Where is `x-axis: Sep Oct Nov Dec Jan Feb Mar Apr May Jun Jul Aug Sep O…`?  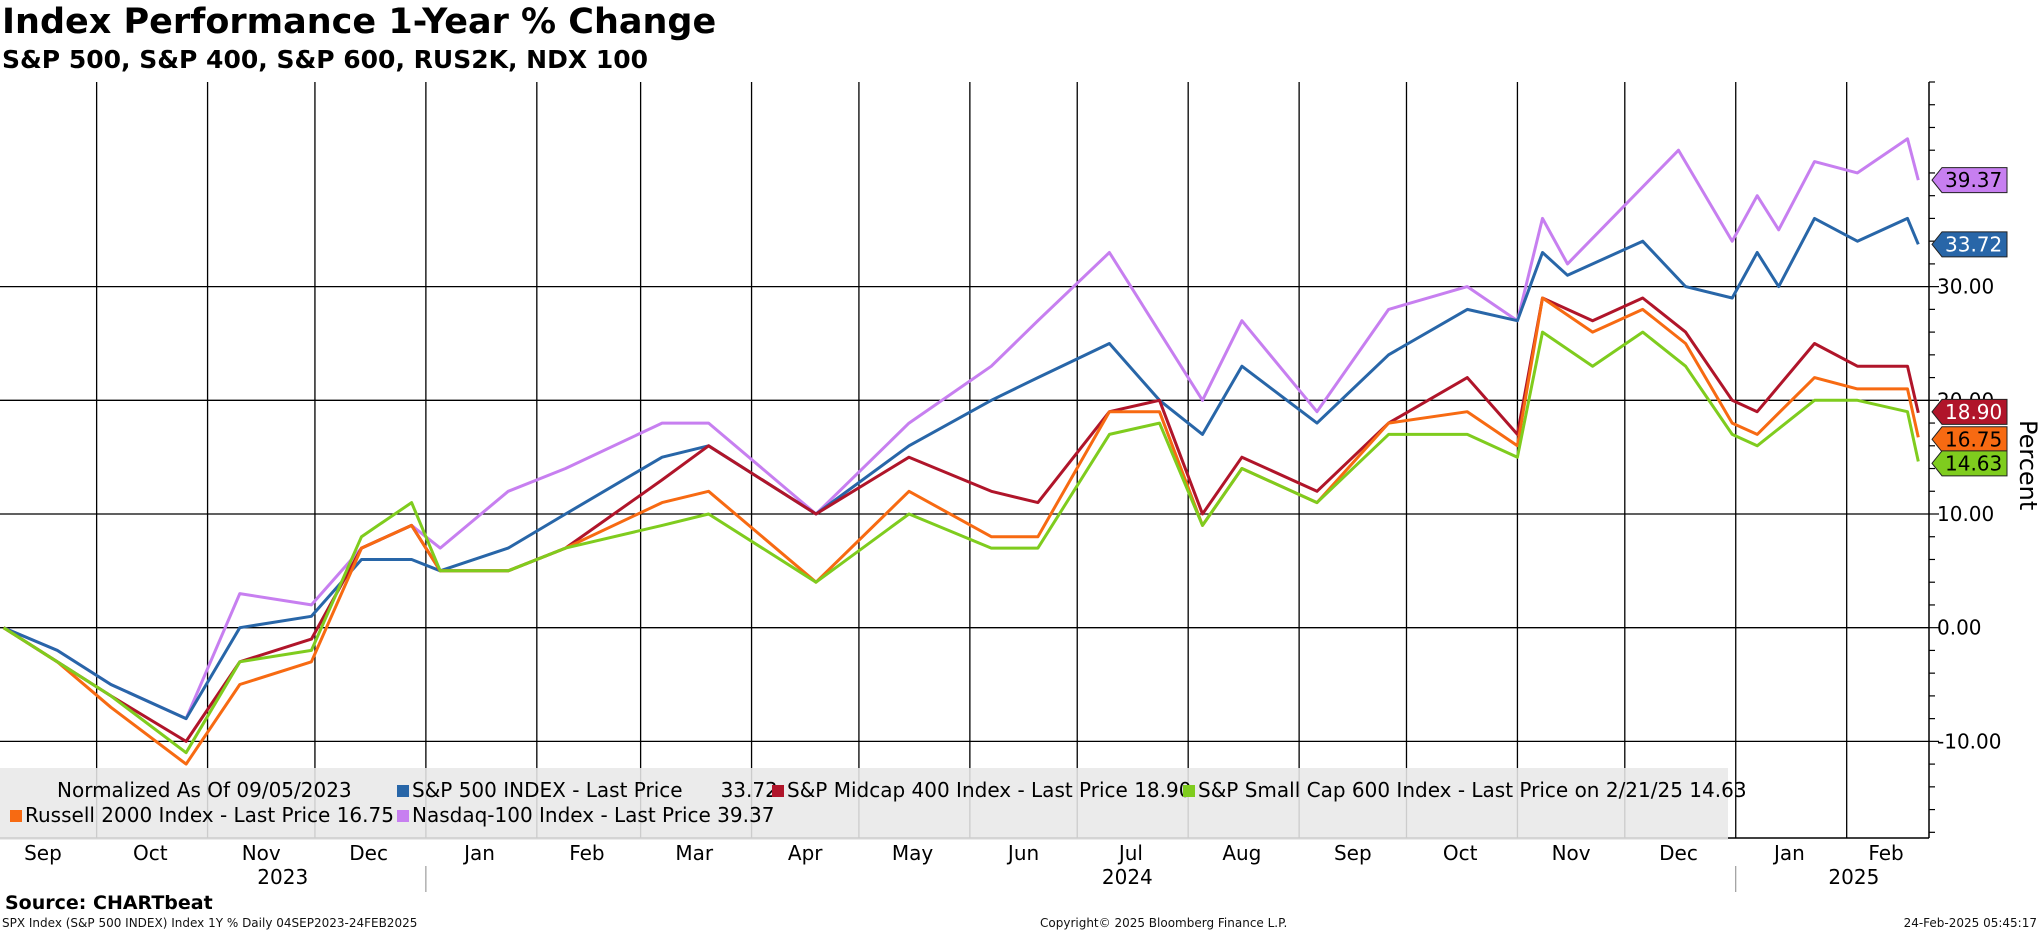 x-axis: Sep Oct Nov Dec Jan Feb Mar Apr May Jun Jul Aug Sep O… is located at coordinates (964, 866).